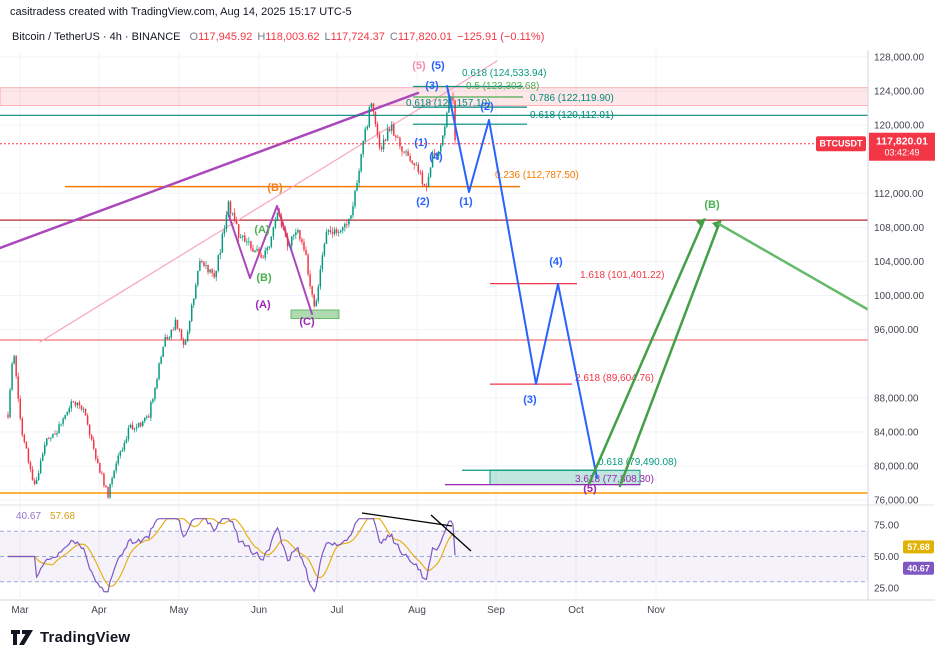  What do you see at coordinates (717, 225) in the screenshot?
I see `arrowhead-icon` at bounding box center [717, 225].